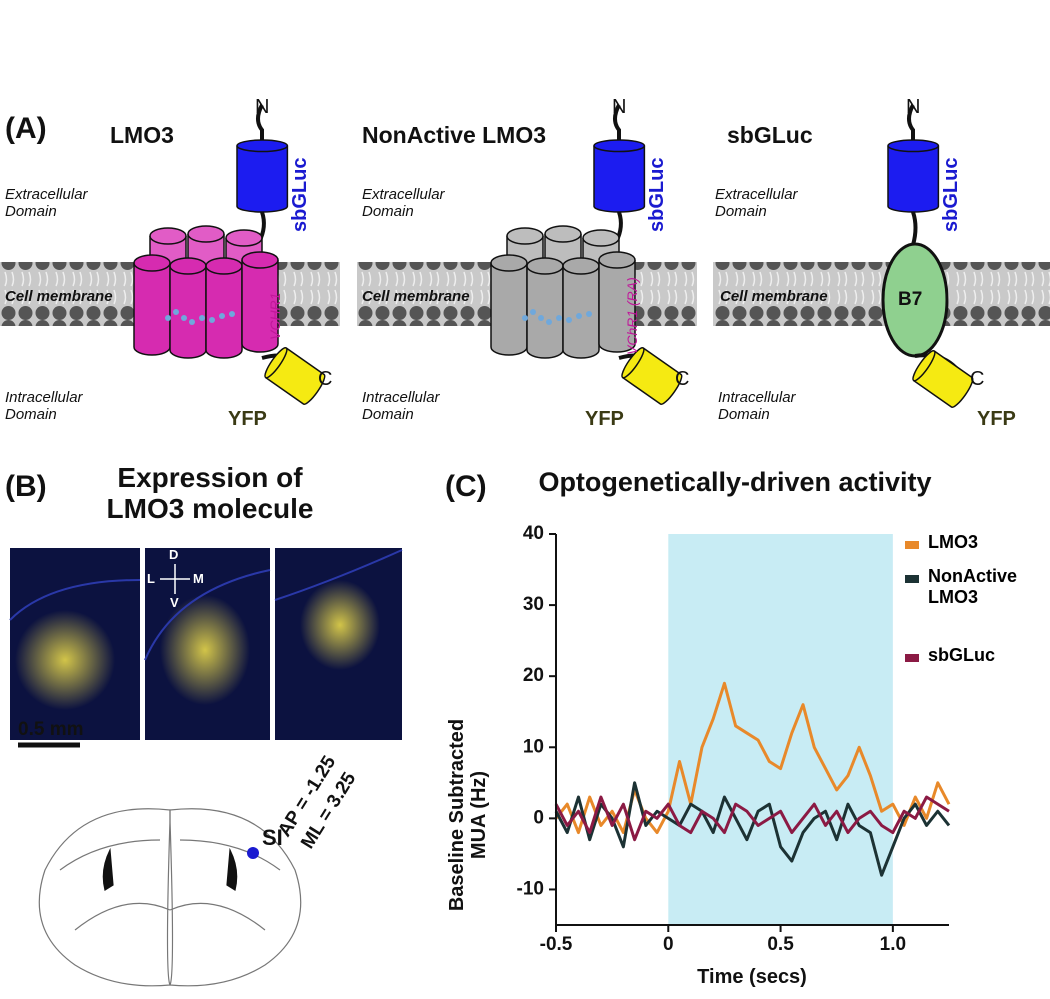  I want to click on scale-bar-label: 0.5 mm, so click(51, 729).